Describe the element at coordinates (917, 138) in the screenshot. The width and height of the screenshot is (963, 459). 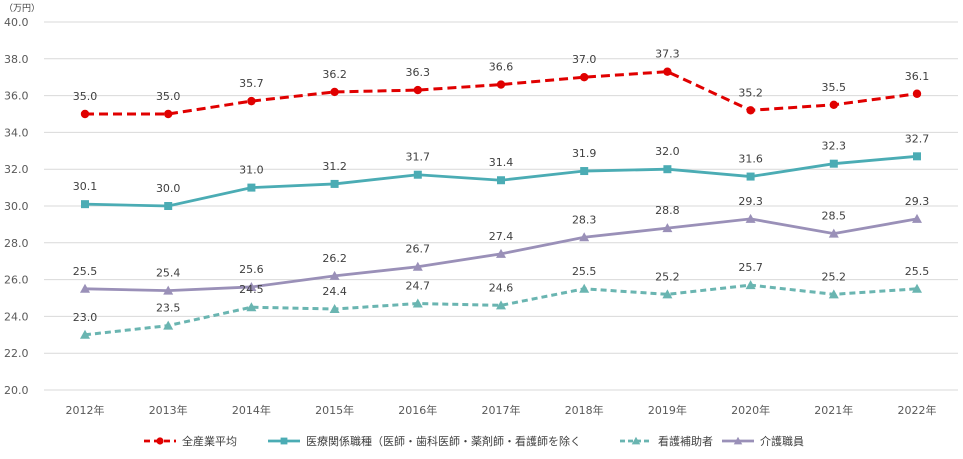
I see `data-label: 32.7` at that location.